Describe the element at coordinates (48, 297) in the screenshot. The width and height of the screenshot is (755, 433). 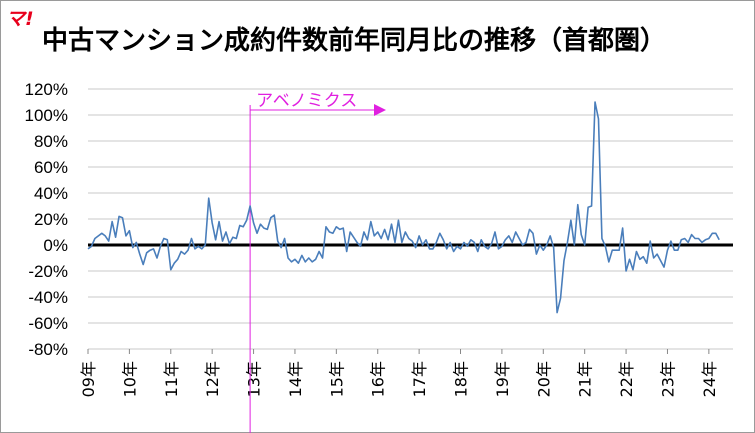
I see `y-tick-label: -40%` at that location.